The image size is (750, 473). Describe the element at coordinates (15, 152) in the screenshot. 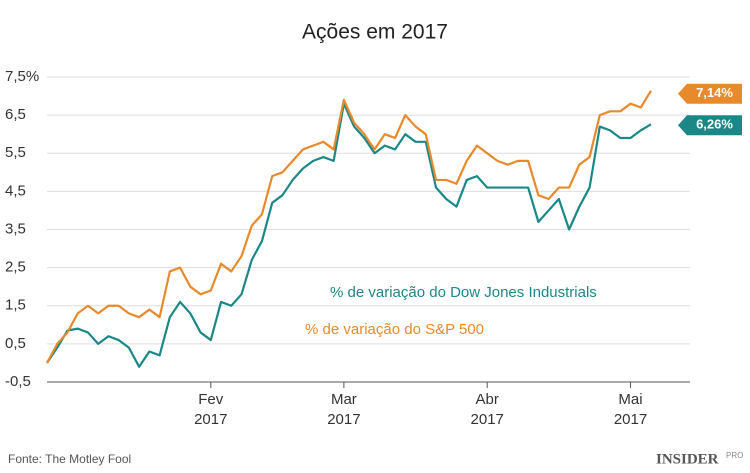

I see `y-tick-label: 5,5` at that location.